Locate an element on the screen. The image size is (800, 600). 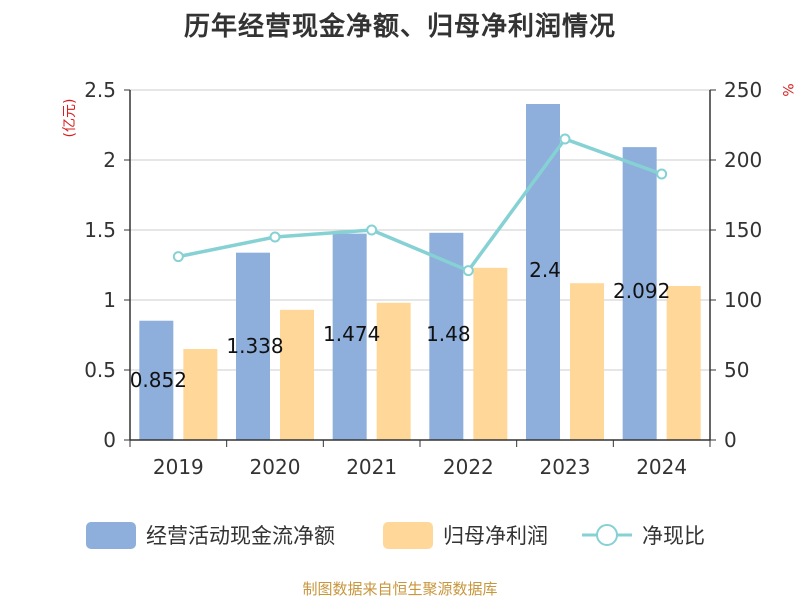
left-tick-label: 0.5 is located at coordinates (100, 370).